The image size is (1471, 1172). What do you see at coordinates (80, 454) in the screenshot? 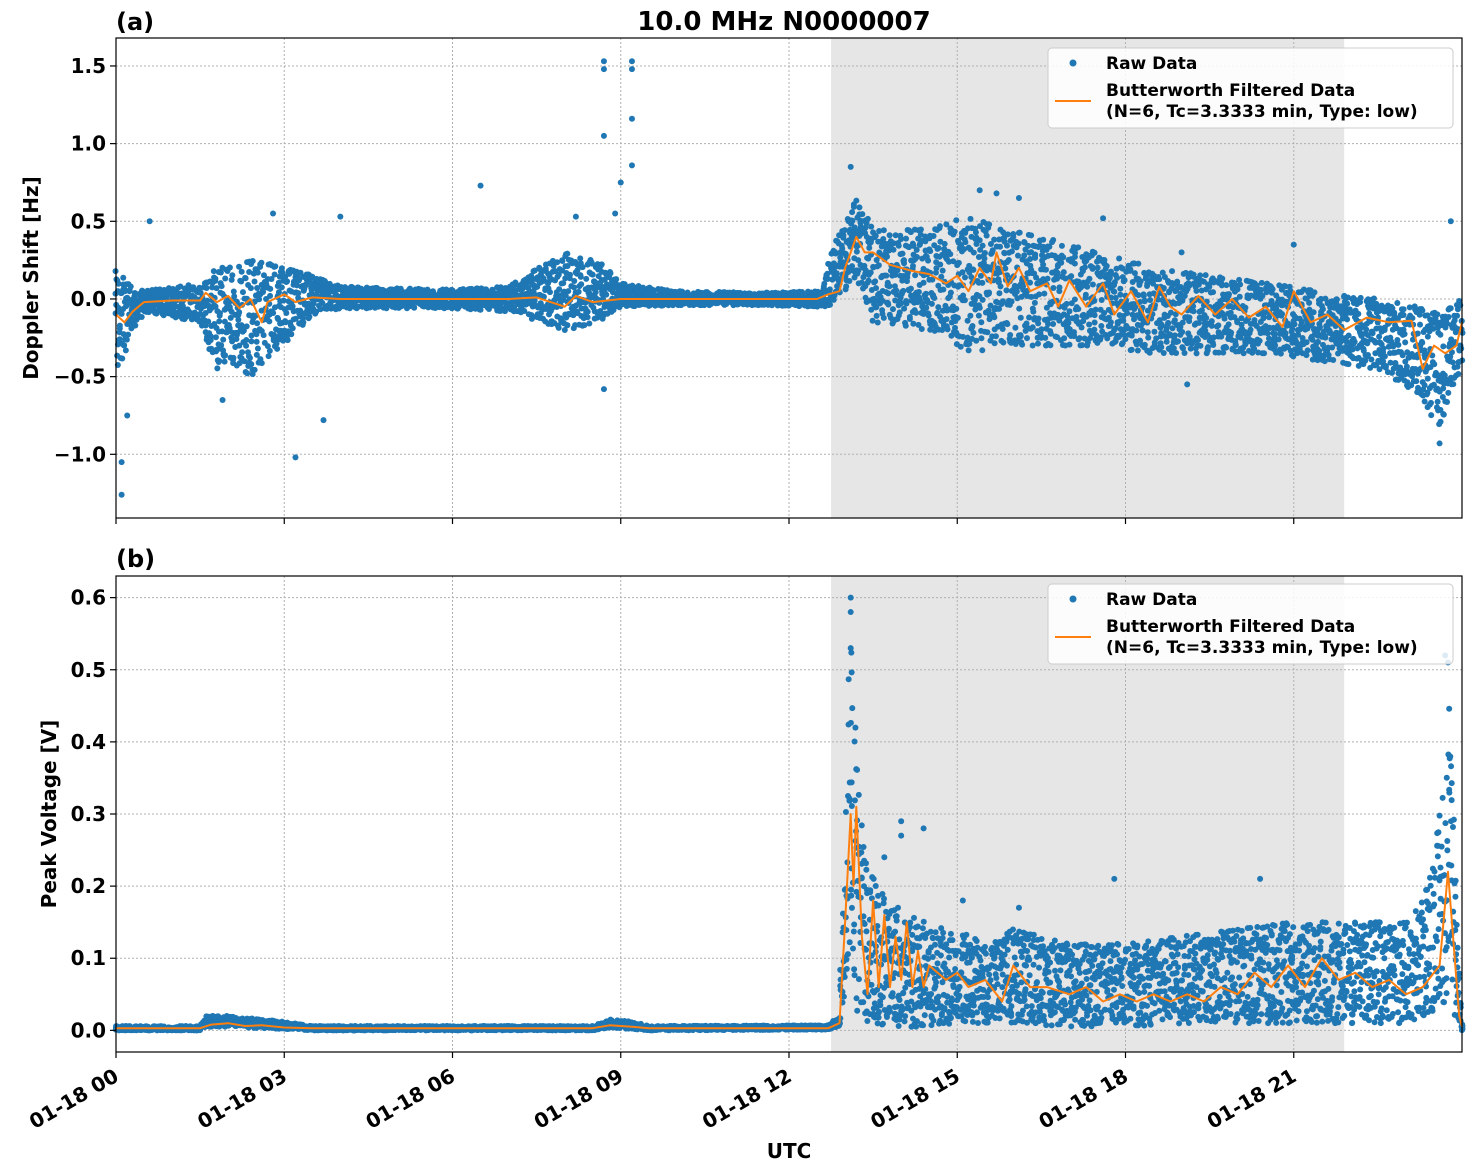
I see `y-tick-label: −1.0` at bounding box center [80, 454].